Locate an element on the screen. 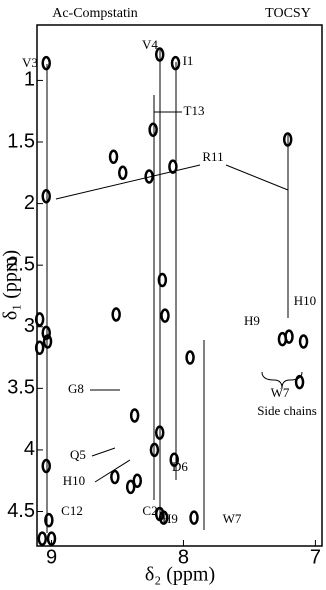 This screenshot has height=590, width=326. annotation: Side chains is located at coordinates (287, 410).